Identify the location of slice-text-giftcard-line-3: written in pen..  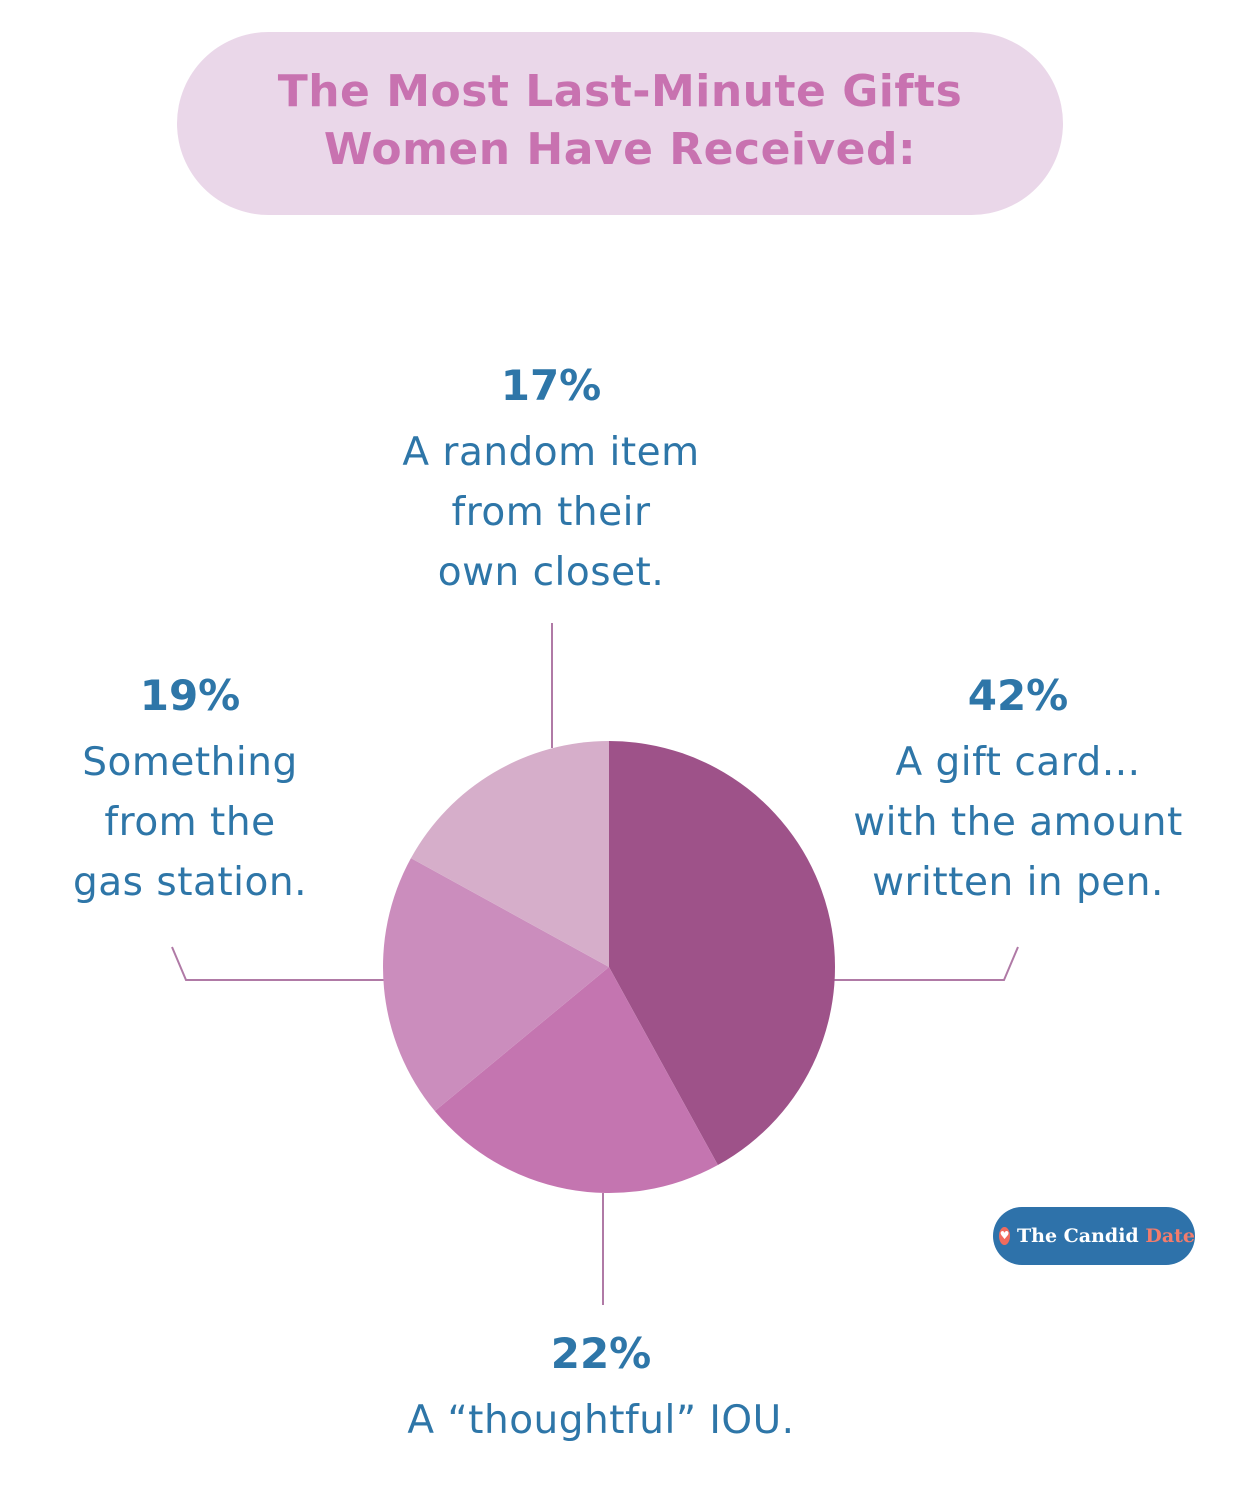
(1018, 882).